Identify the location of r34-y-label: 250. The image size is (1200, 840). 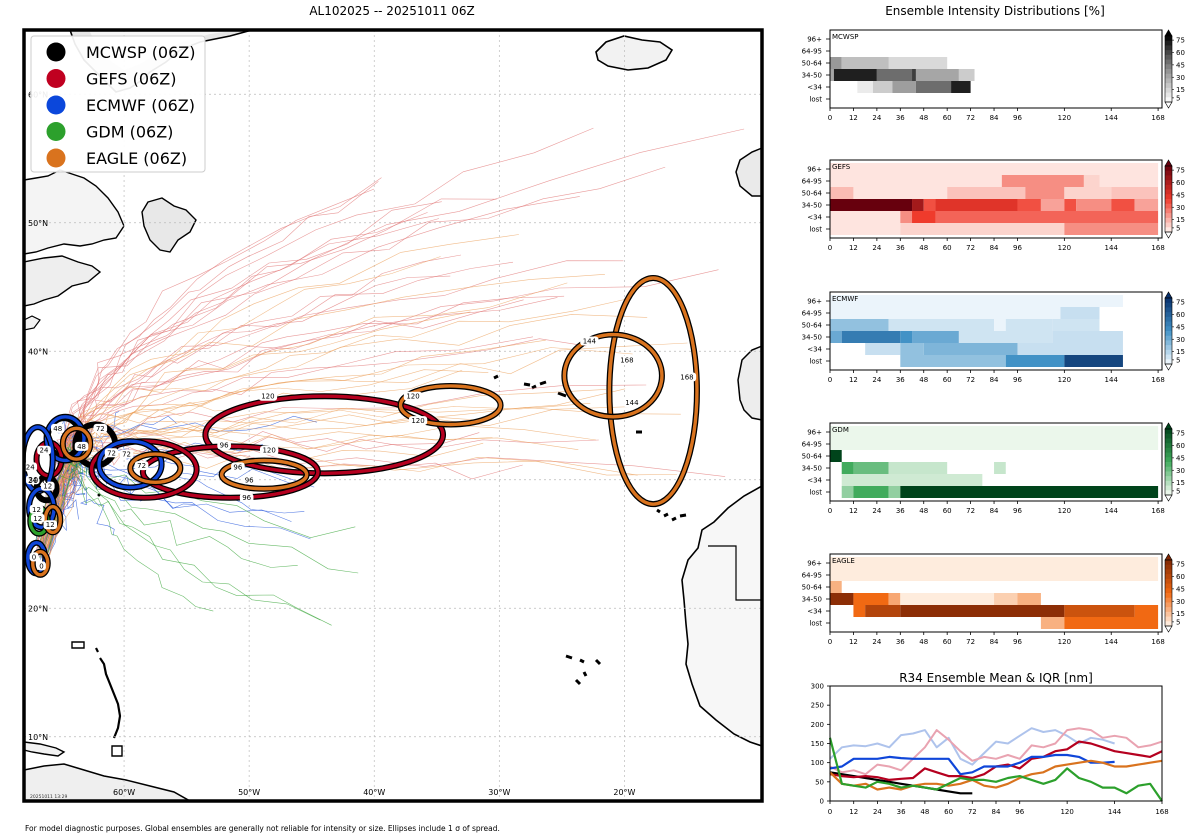
(817, 706).